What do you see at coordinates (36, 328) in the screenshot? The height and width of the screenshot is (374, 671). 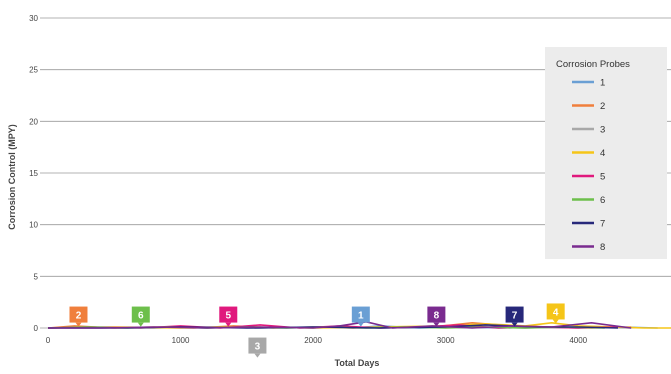 I see `y-tick-label: 0` at bounding box center [36, 328].